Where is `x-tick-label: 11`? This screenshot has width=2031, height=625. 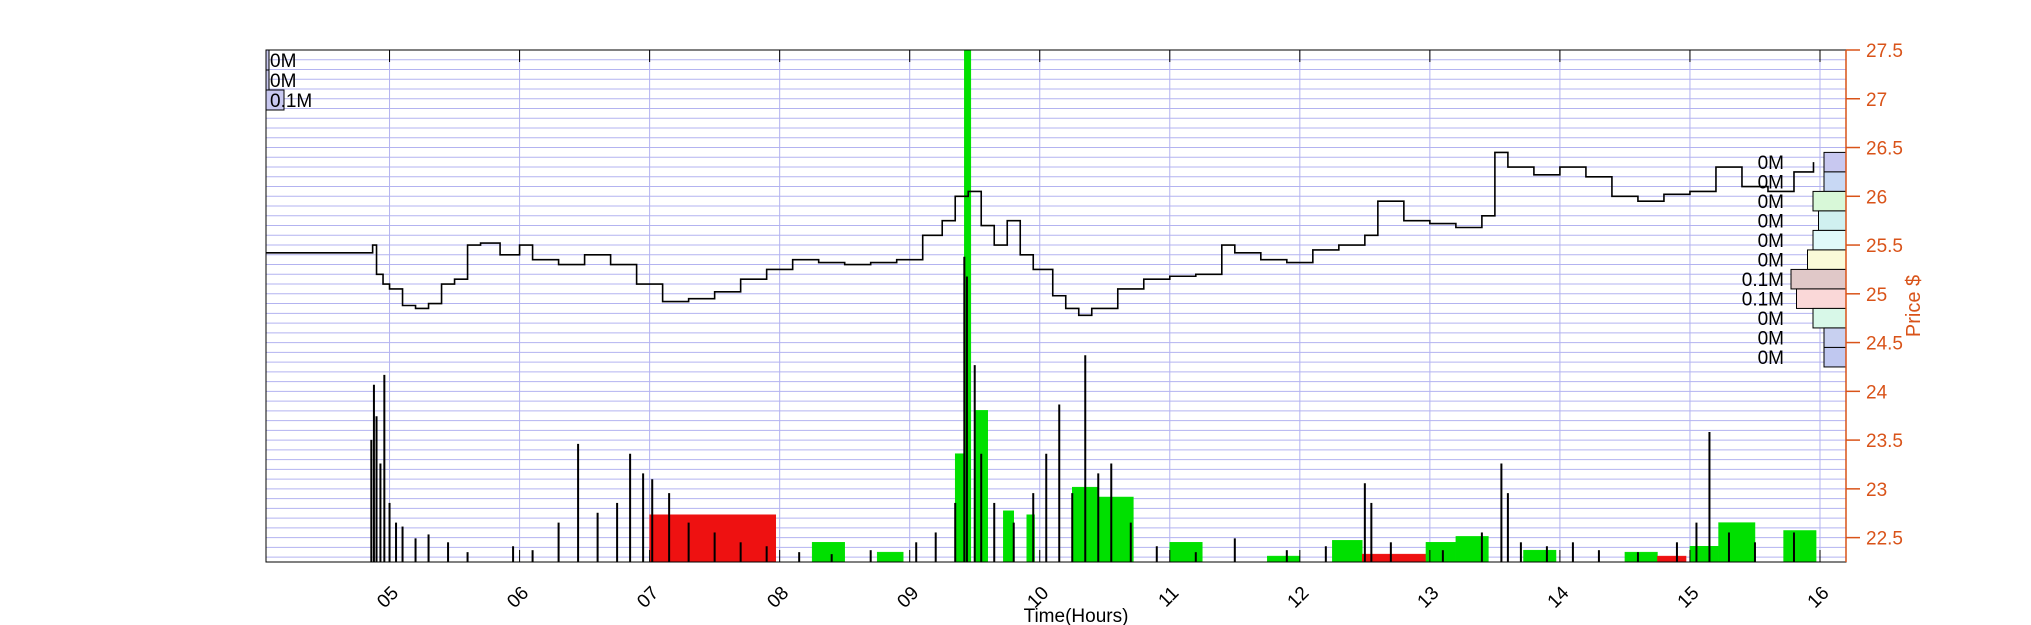 x-tick-label: 11 is located at coordinates (1169, 597).